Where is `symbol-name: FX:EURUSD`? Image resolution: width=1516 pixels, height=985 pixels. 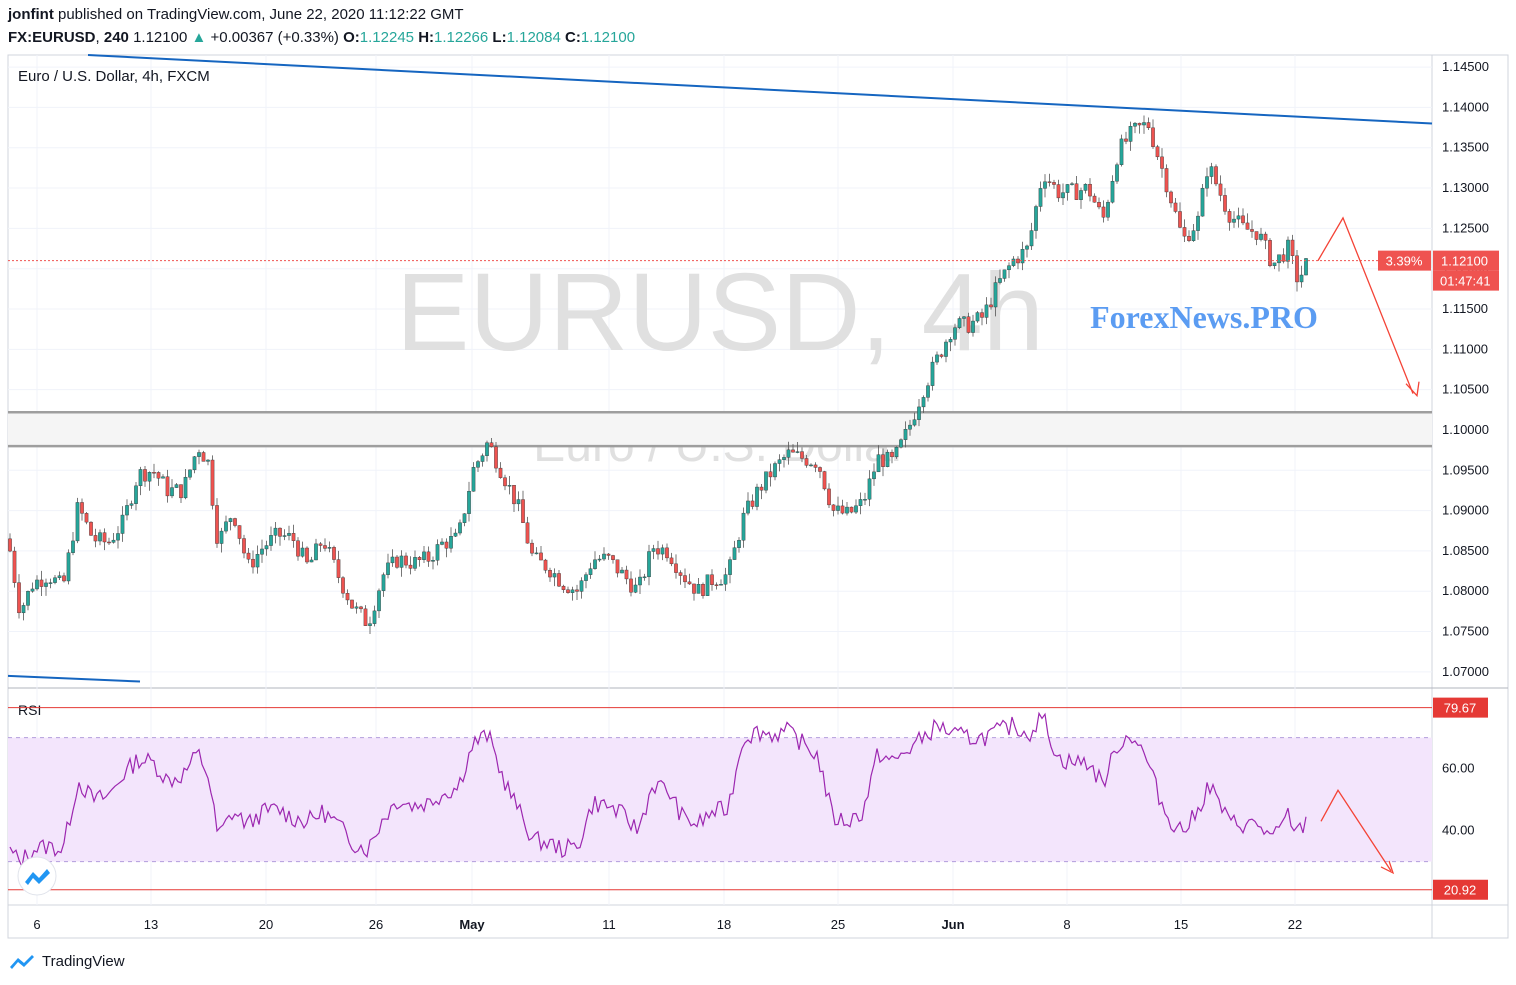
symbol-name: FX:EURUSD is located at coordinates (52, 37).